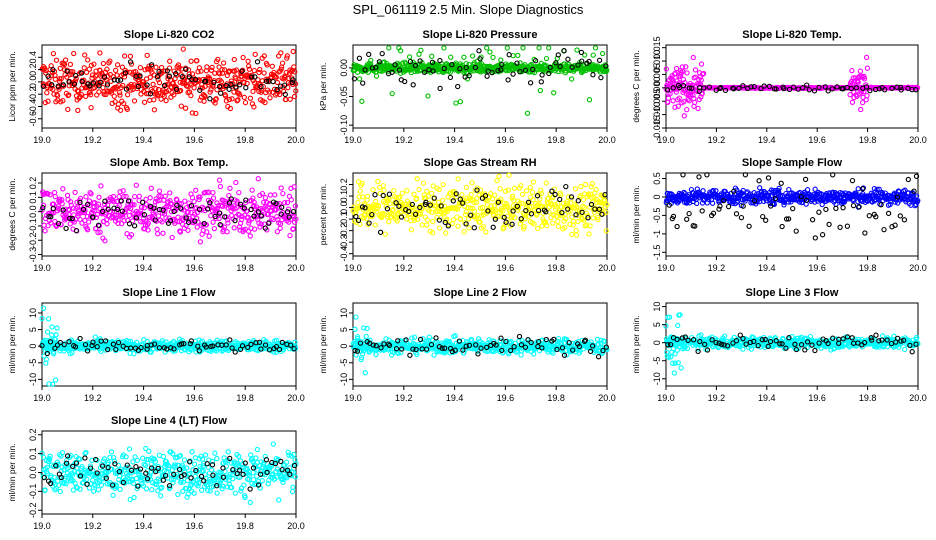 The width and height of the screenshot is (936, 540). Describe the element at coordinates (33, 183) in the screenshot. I see `y-tick-label: 0.2` at that location.